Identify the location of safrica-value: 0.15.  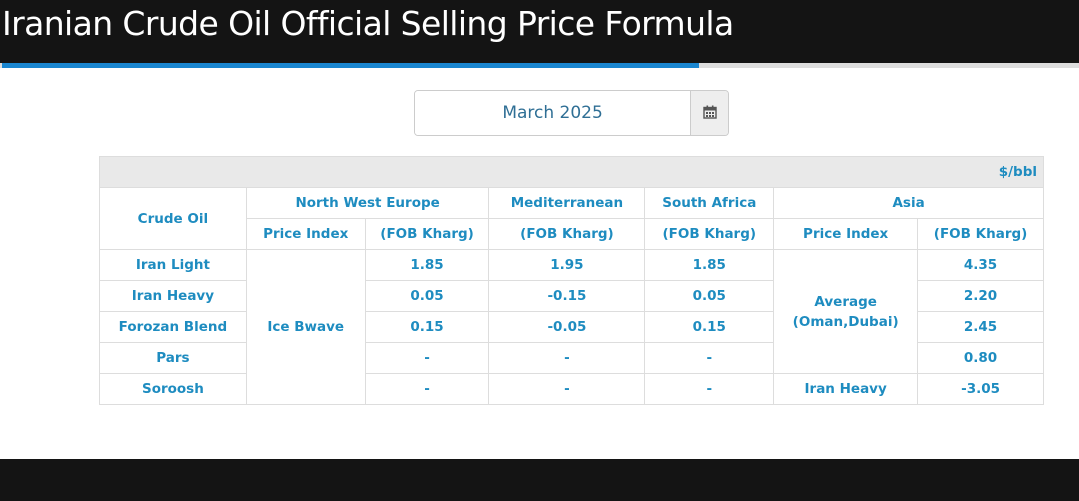
(709, 327).